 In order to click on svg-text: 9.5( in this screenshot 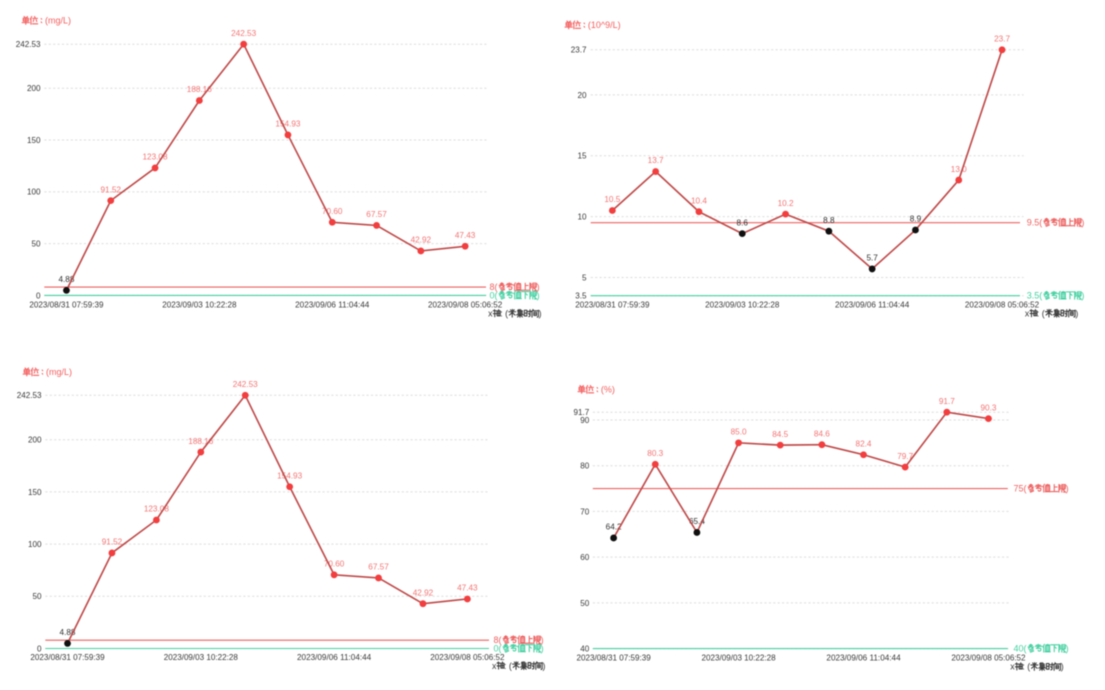, I will do `click(1035, 223)`.